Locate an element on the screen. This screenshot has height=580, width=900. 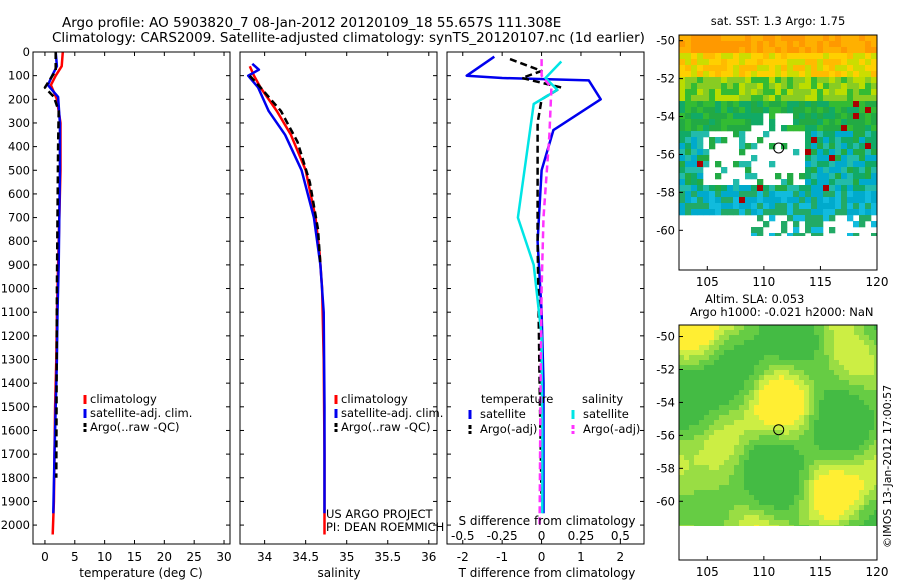
map-y-tick-label: -60 is located at coordinates (665, 230).